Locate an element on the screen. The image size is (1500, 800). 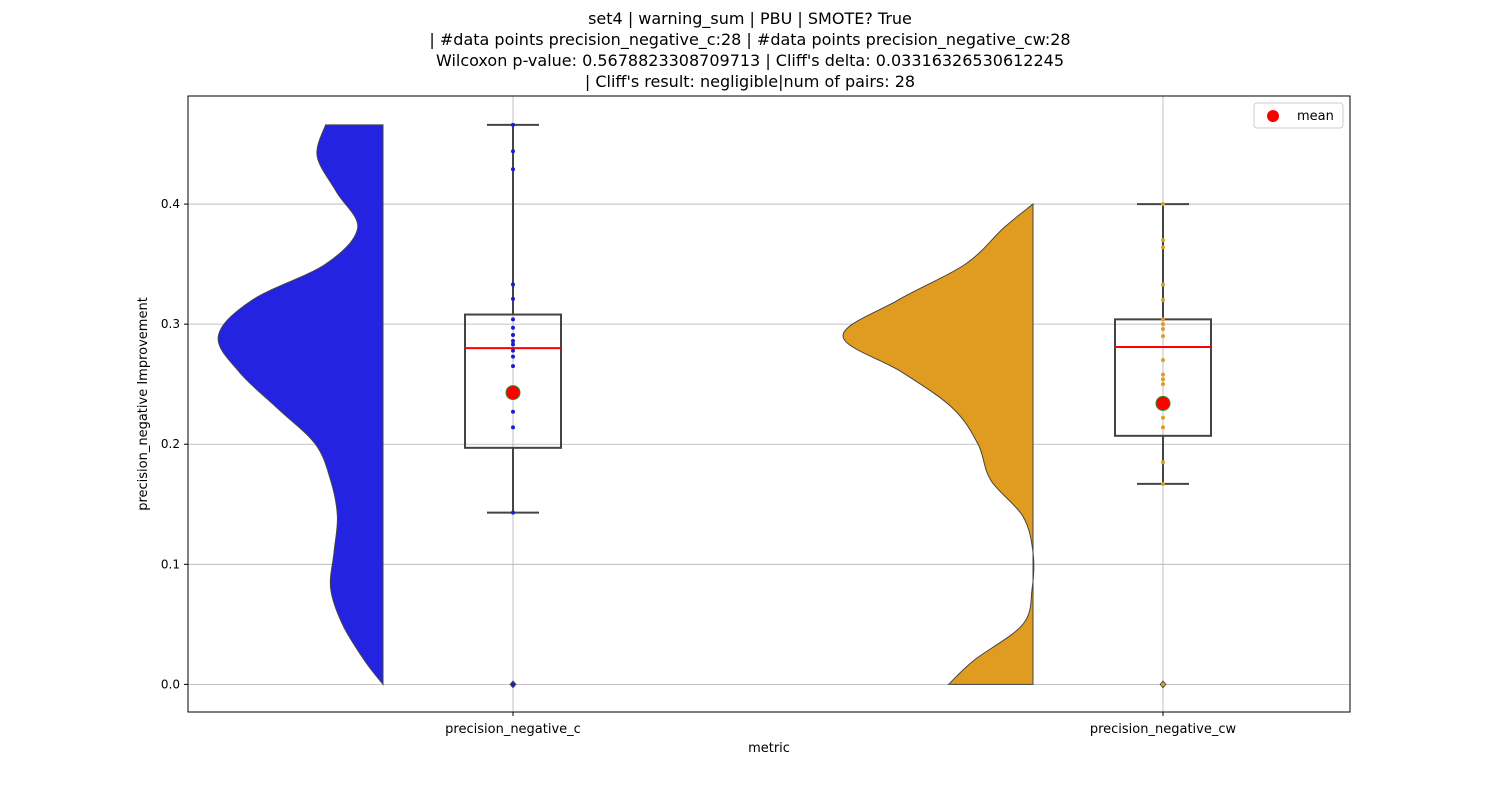
x-tick-label: precision_negative_c is located at coordinates (513, 729).